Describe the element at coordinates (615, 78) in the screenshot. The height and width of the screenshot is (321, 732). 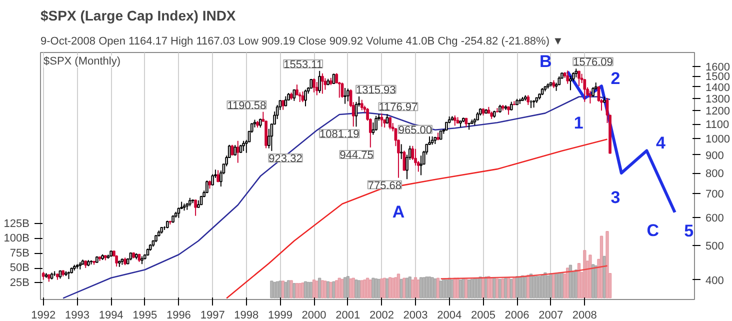
I see `annotation: 2` at that location.